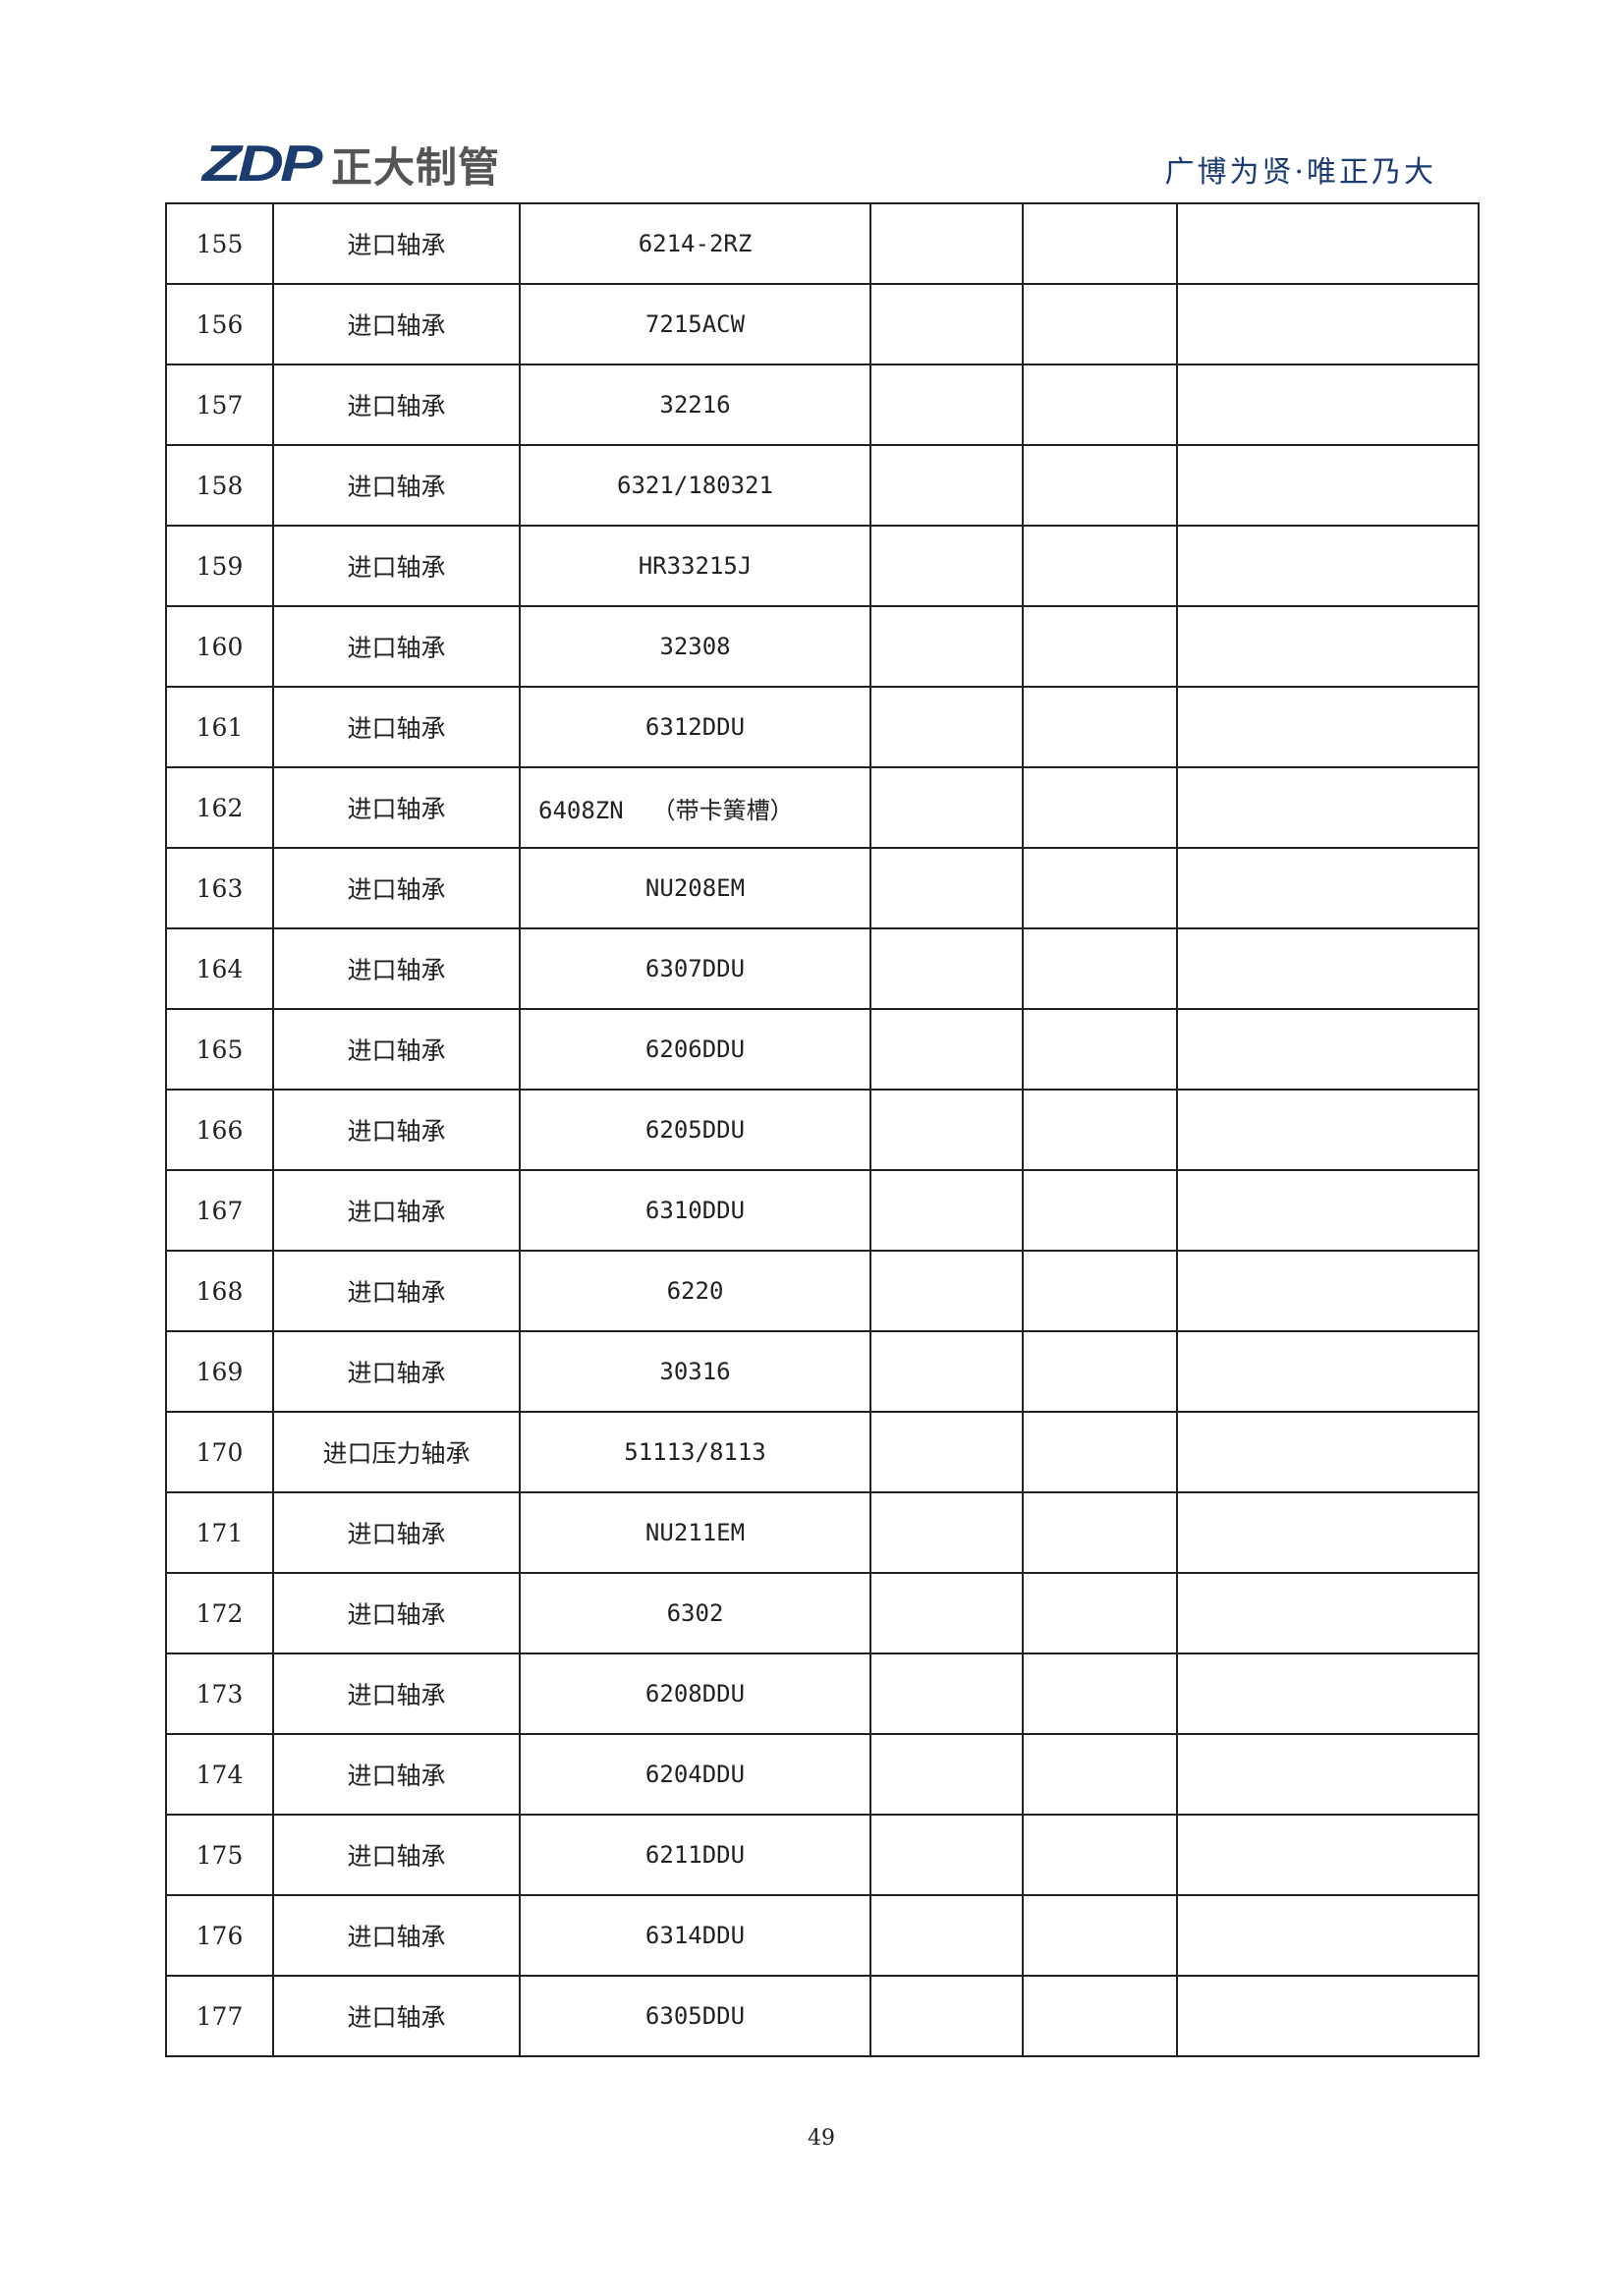 The height and width of the screenshot is (2296, 1623). Describe the element at coordinates (695, 405) in the screenshot. I see `model: 32216` at that location.